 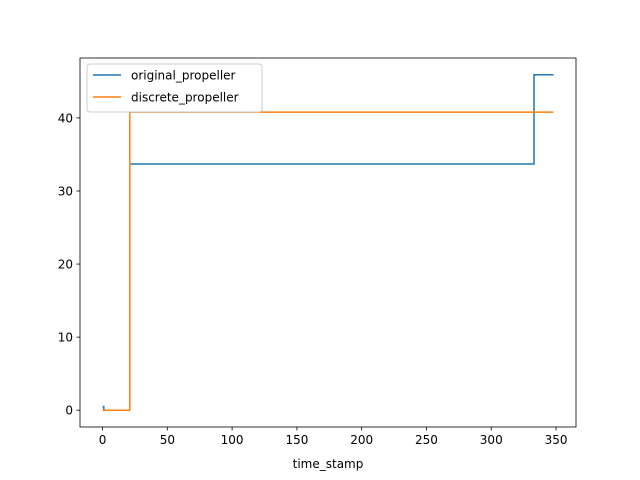 I want to click on x-tick-label: 50, so click(x=167, y=440).